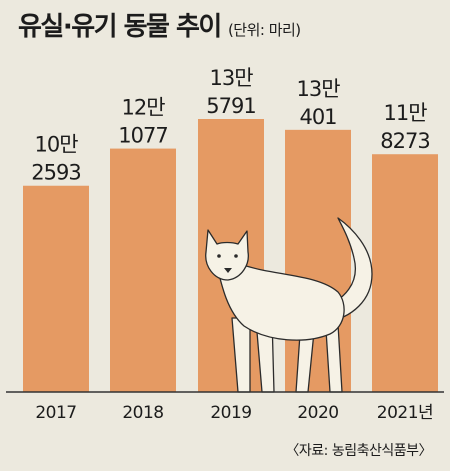  What do you see at coordinates (143, 108) in the screenshot?
I see `bar-value-label: 12만` at bounding box center [143, 108].